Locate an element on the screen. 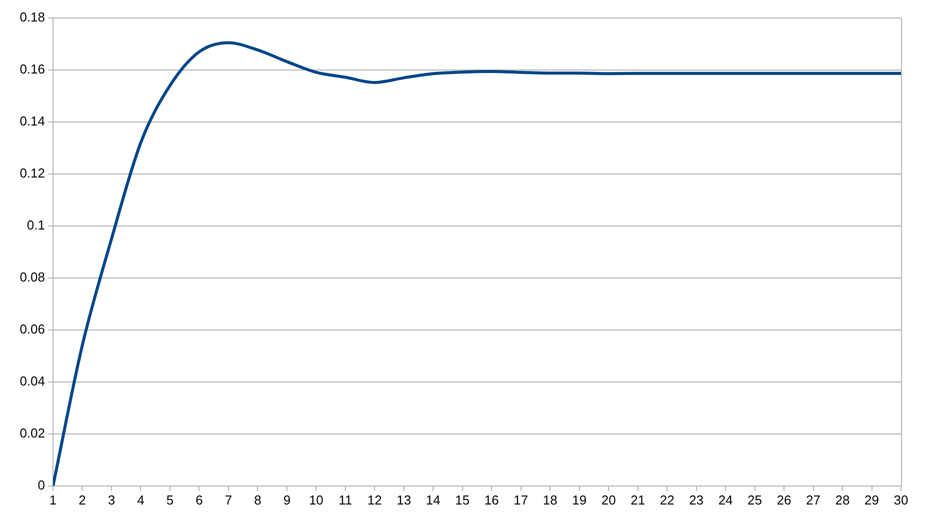 The height and width of the screenshot is (522, 927). y-tick-label: 0.04 is located at coordinates (32, 381).